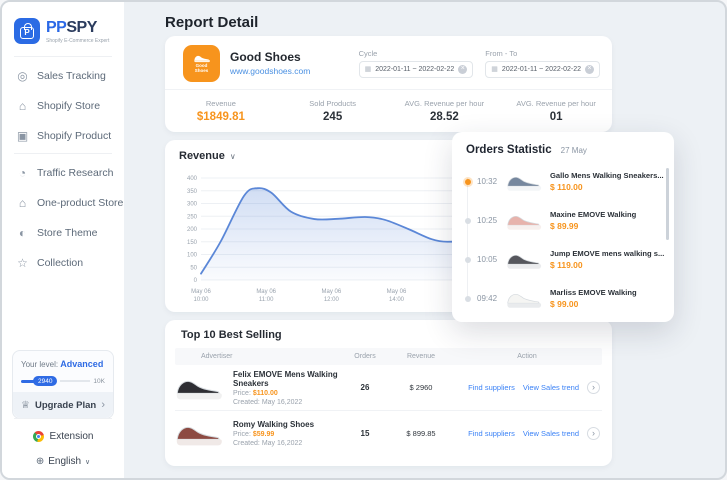  I want to click on order-product-name: Marliss EMOVE Walking, so click(593, 292).